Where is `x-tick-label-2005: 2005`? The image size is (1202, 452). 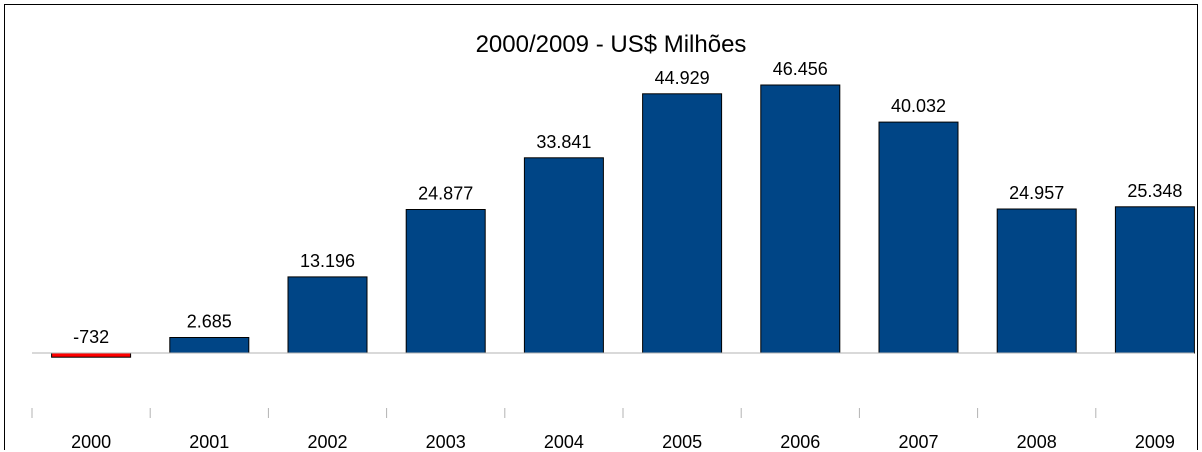
x-tick-label-2005: 2005 is located at coordinates (682, 442).